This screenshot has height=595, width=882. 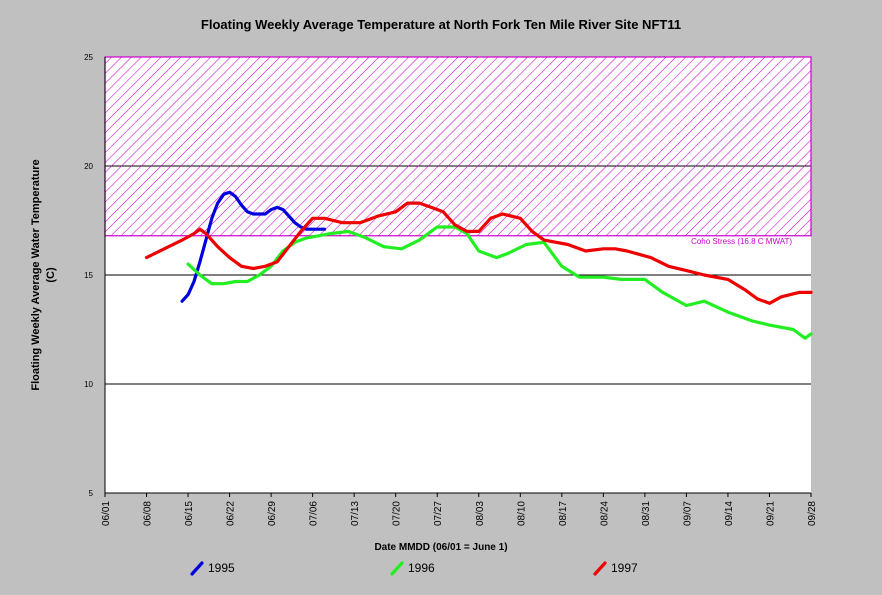 I want to click on x-tick-label: 06/15, so click(x=189, y=513).